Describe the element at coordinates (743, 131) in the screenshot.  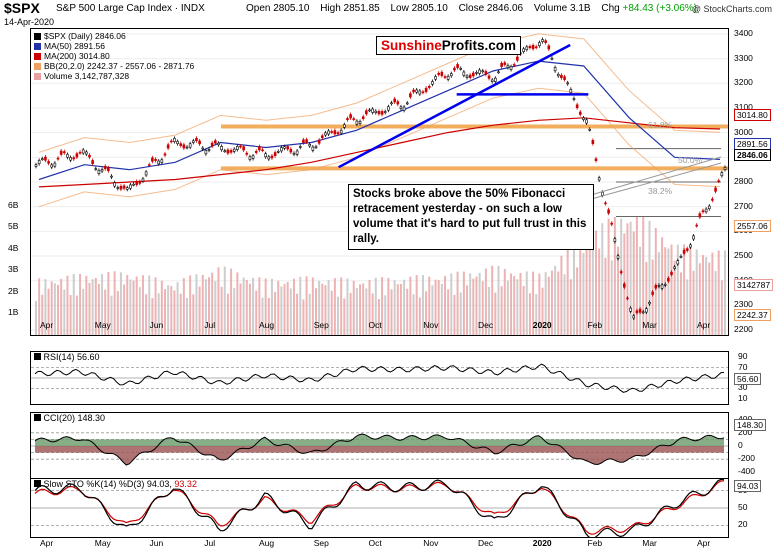
I see `price-axis-label: 3000` at that location.